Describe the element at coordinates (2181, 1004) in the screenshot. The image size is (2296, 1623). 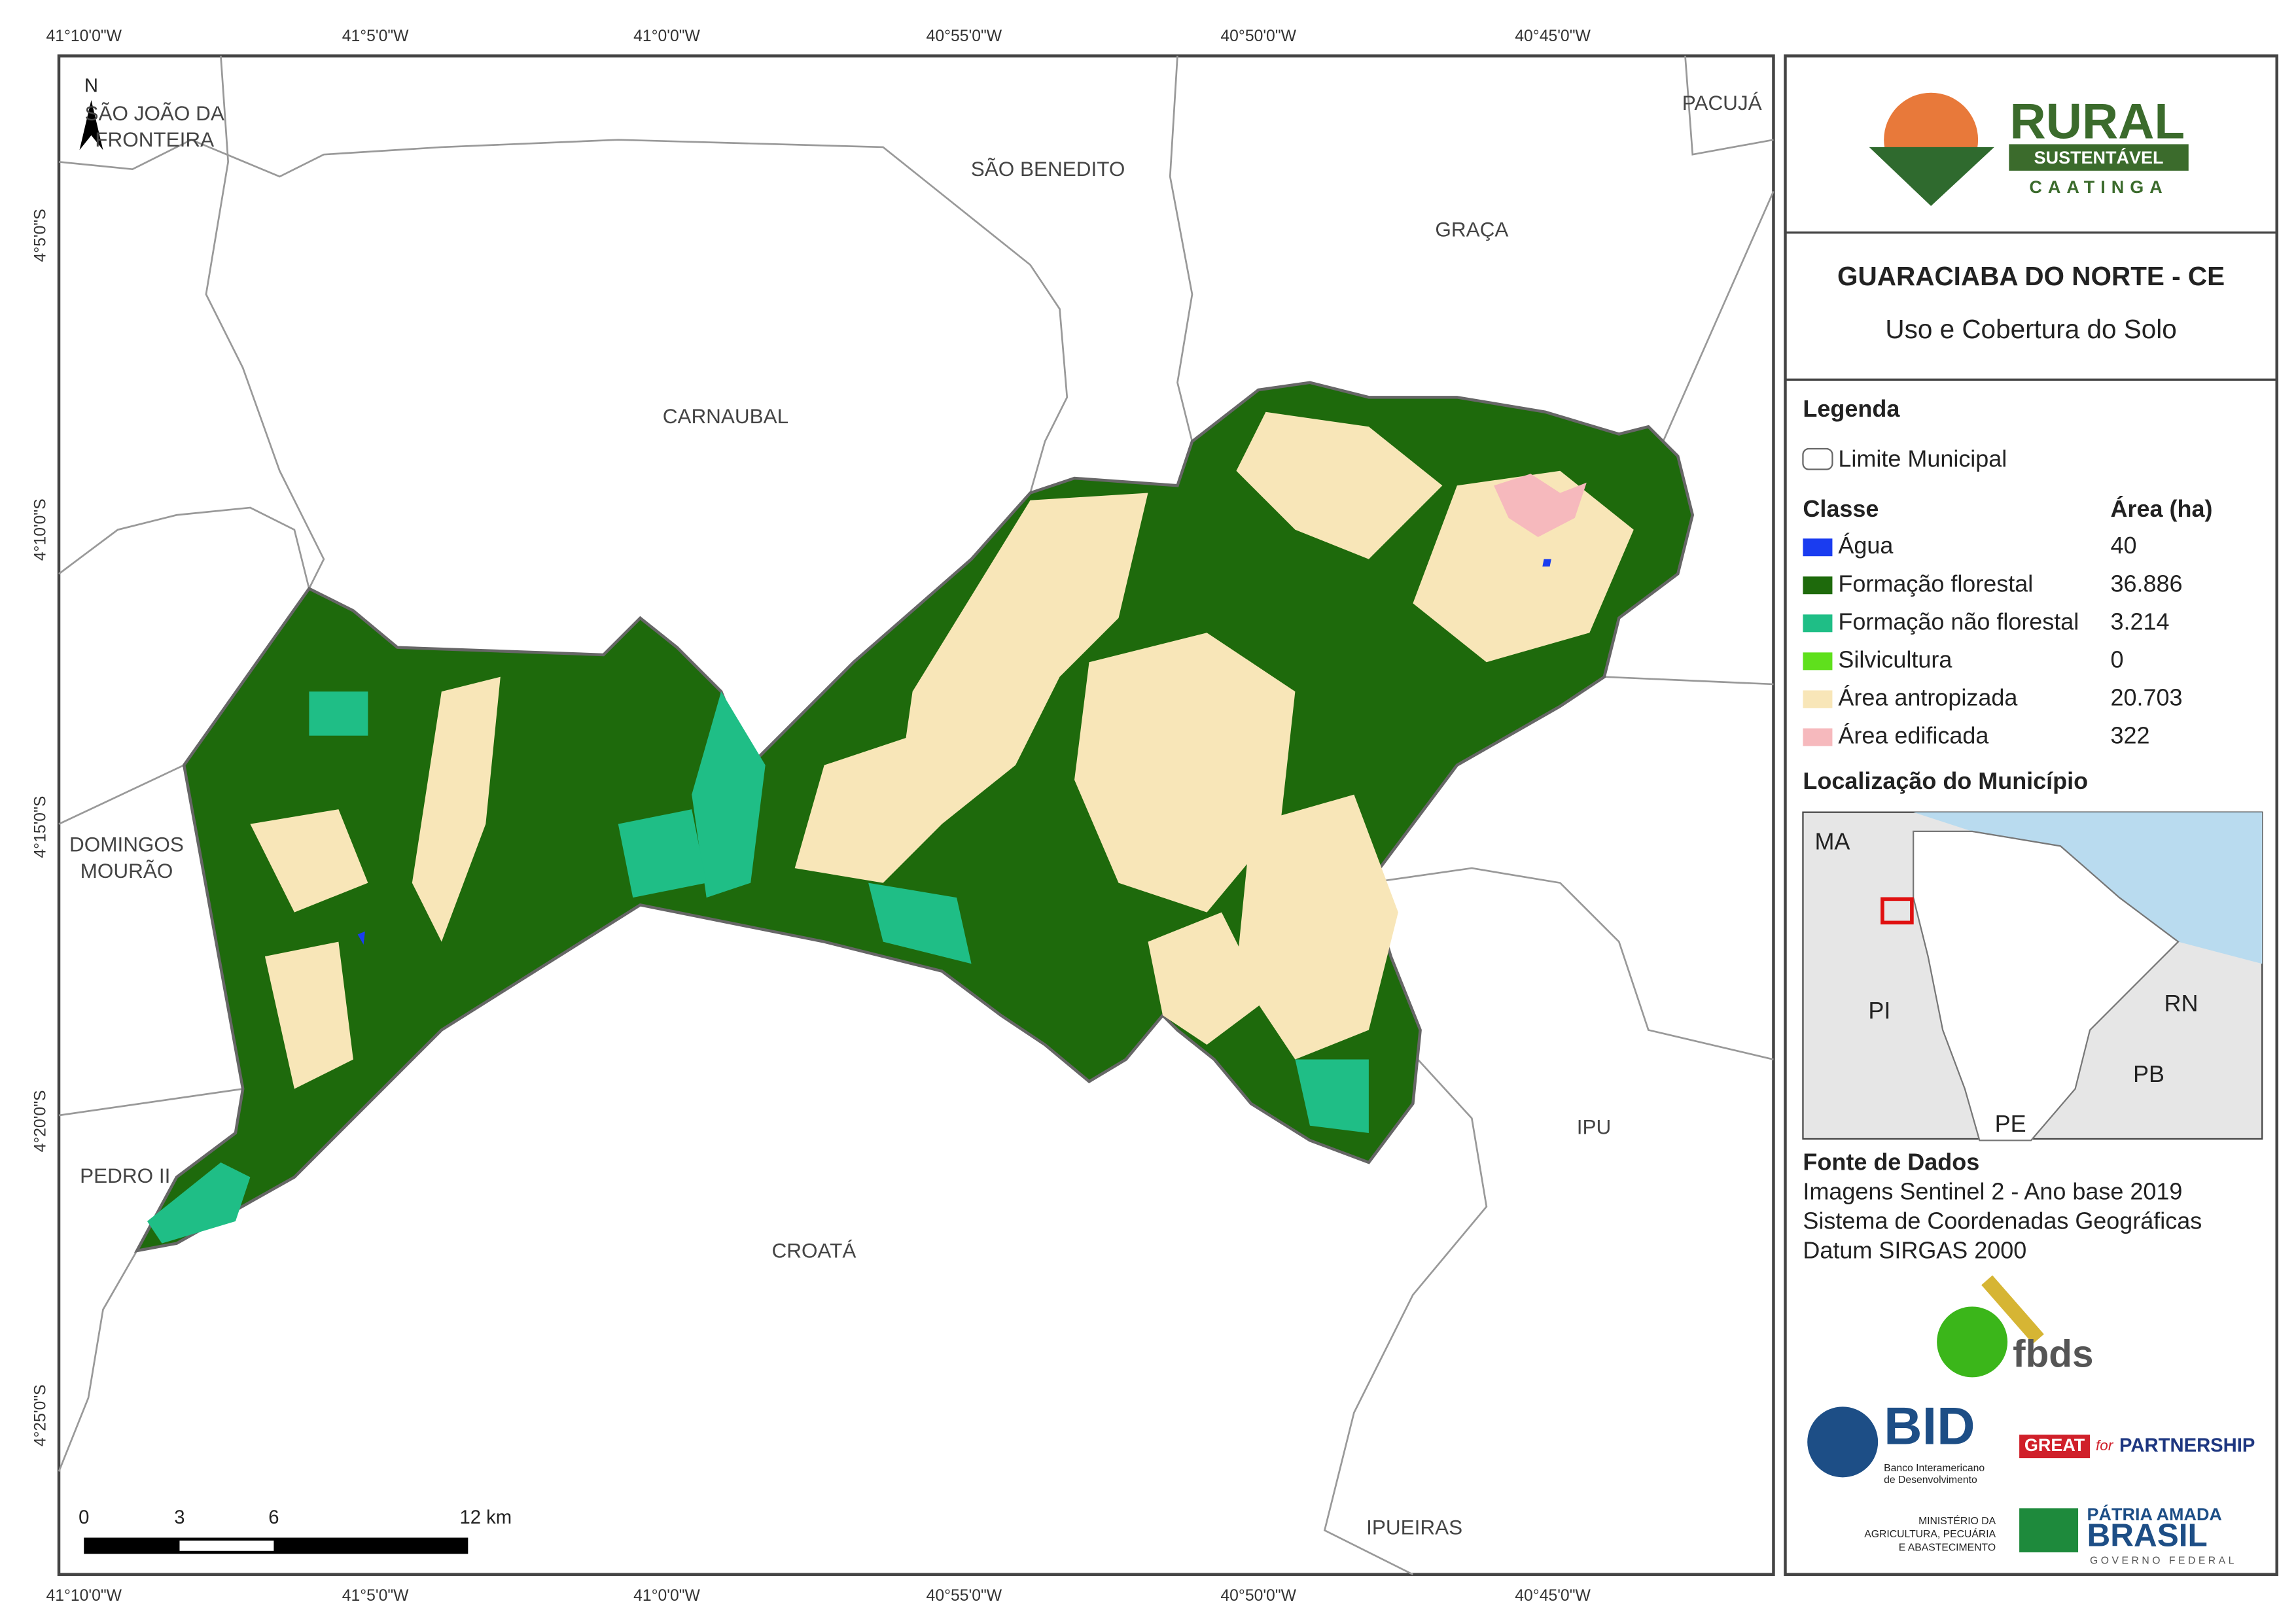
I see `inset-label: RN` at that location.